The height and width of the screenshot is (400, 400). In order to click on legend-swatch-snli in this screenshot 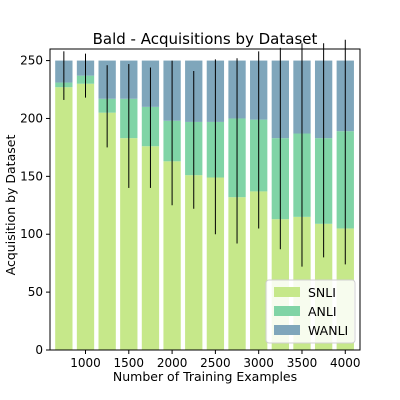, I will do `click(287, 292)`.